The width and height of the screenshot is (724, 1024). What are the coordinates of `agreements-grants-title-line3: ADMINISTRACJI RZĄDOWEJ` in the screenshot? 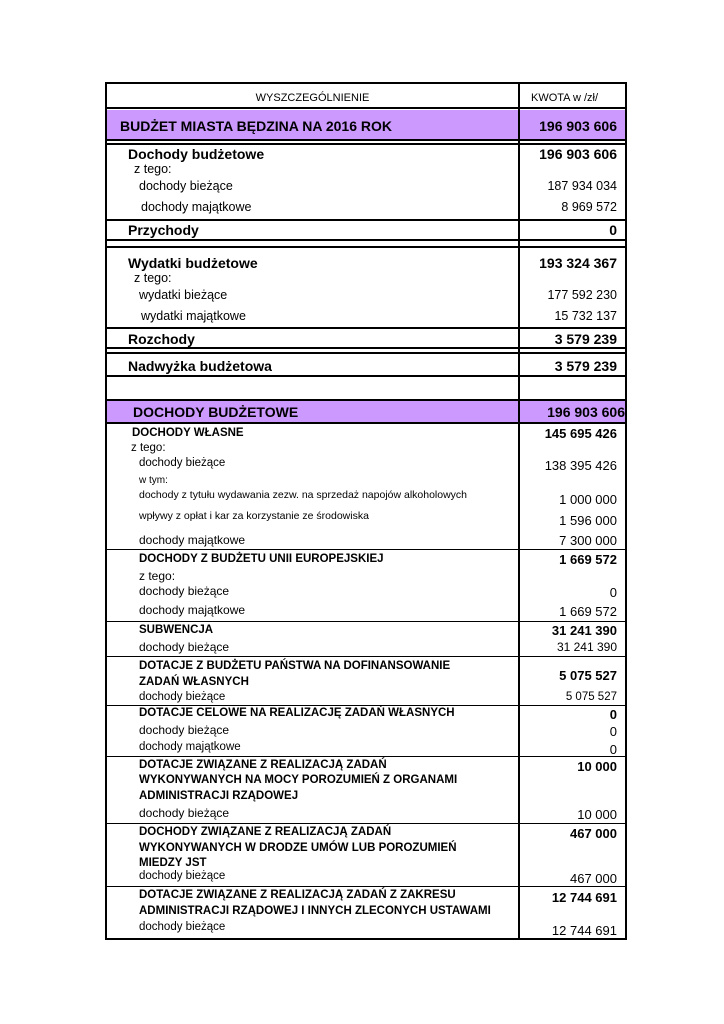 It's located at (219, 796).